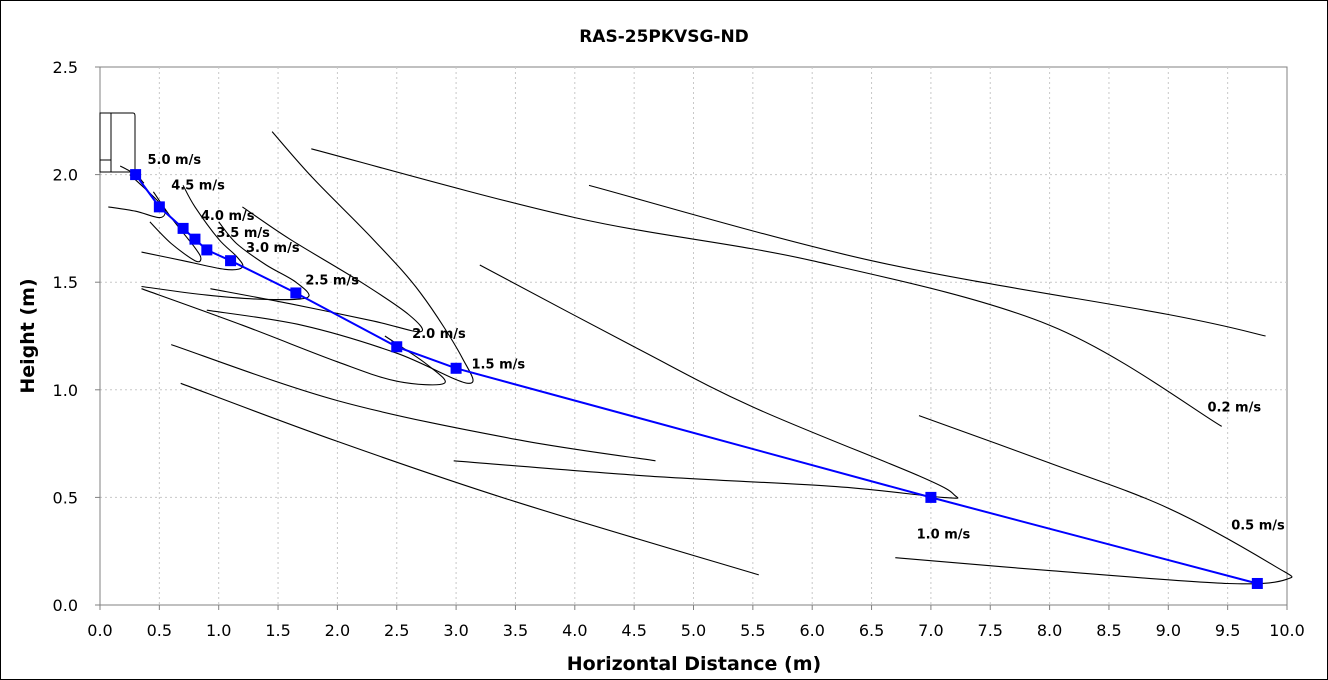 The height and width of the screenshot is (680, 1328). What do you see at coordinates (65, 390) in the screenshot?
I see `y-tick-label: 1.0` at bounding box center [65, 390].